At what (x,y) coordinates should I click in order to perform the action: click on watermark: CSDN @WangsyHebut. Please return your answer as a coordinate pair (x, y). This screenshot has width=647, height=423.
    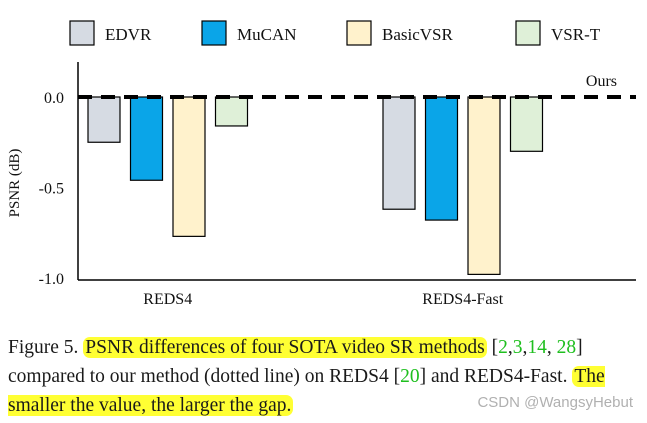
    Looking at the image, I should click on (555, 402).